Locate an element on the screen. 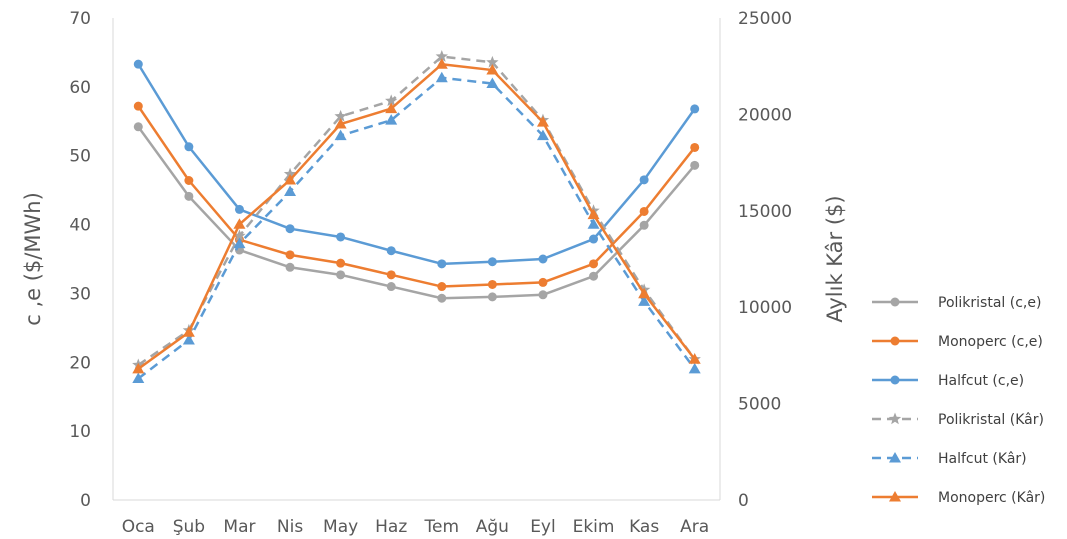  legend-label: Monoperc (Kâr) is located at coordinates (991, 498).